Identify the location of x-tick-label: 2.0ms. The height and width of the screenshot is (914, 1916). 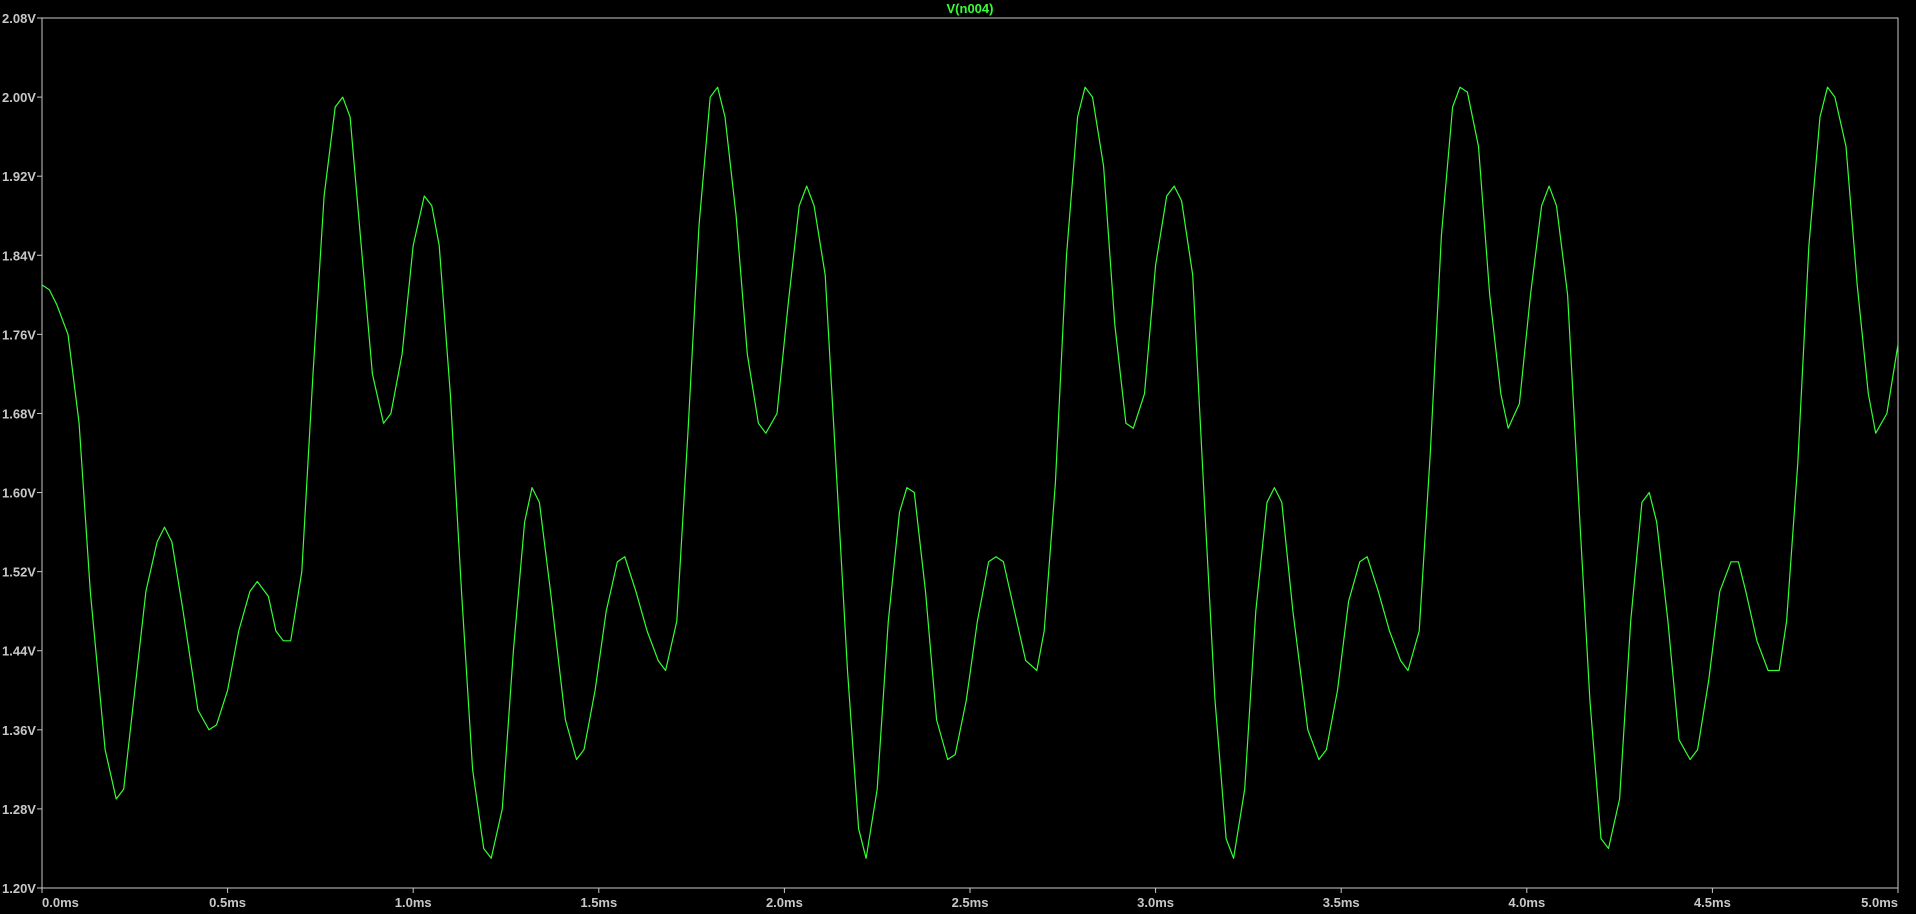
(784, 902).